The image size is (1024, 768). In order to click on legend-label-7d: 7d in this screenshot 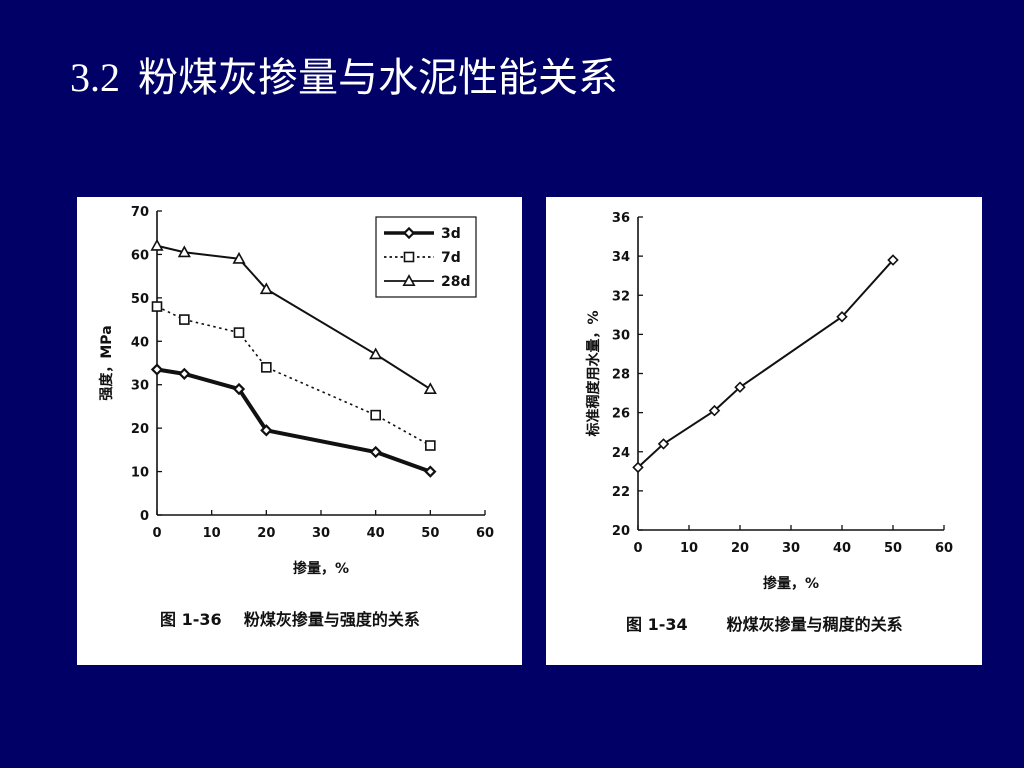, I will do `click(451, 258)`.